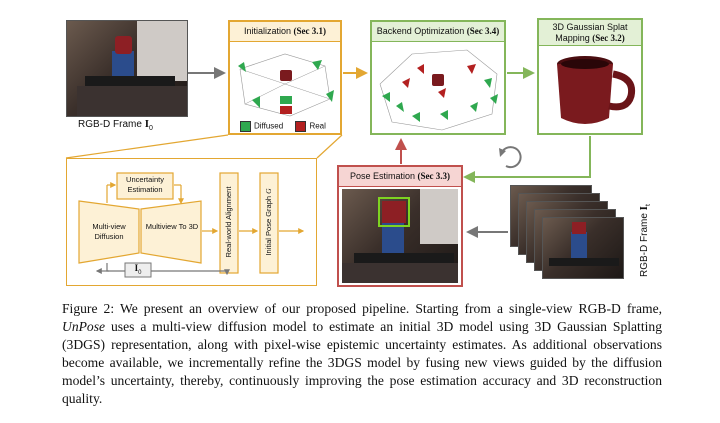  What do you see at coordinates (572, 38) in the screenshot?
I see `mapping-title-line2: Mapping` at bounding box center [572, 38].